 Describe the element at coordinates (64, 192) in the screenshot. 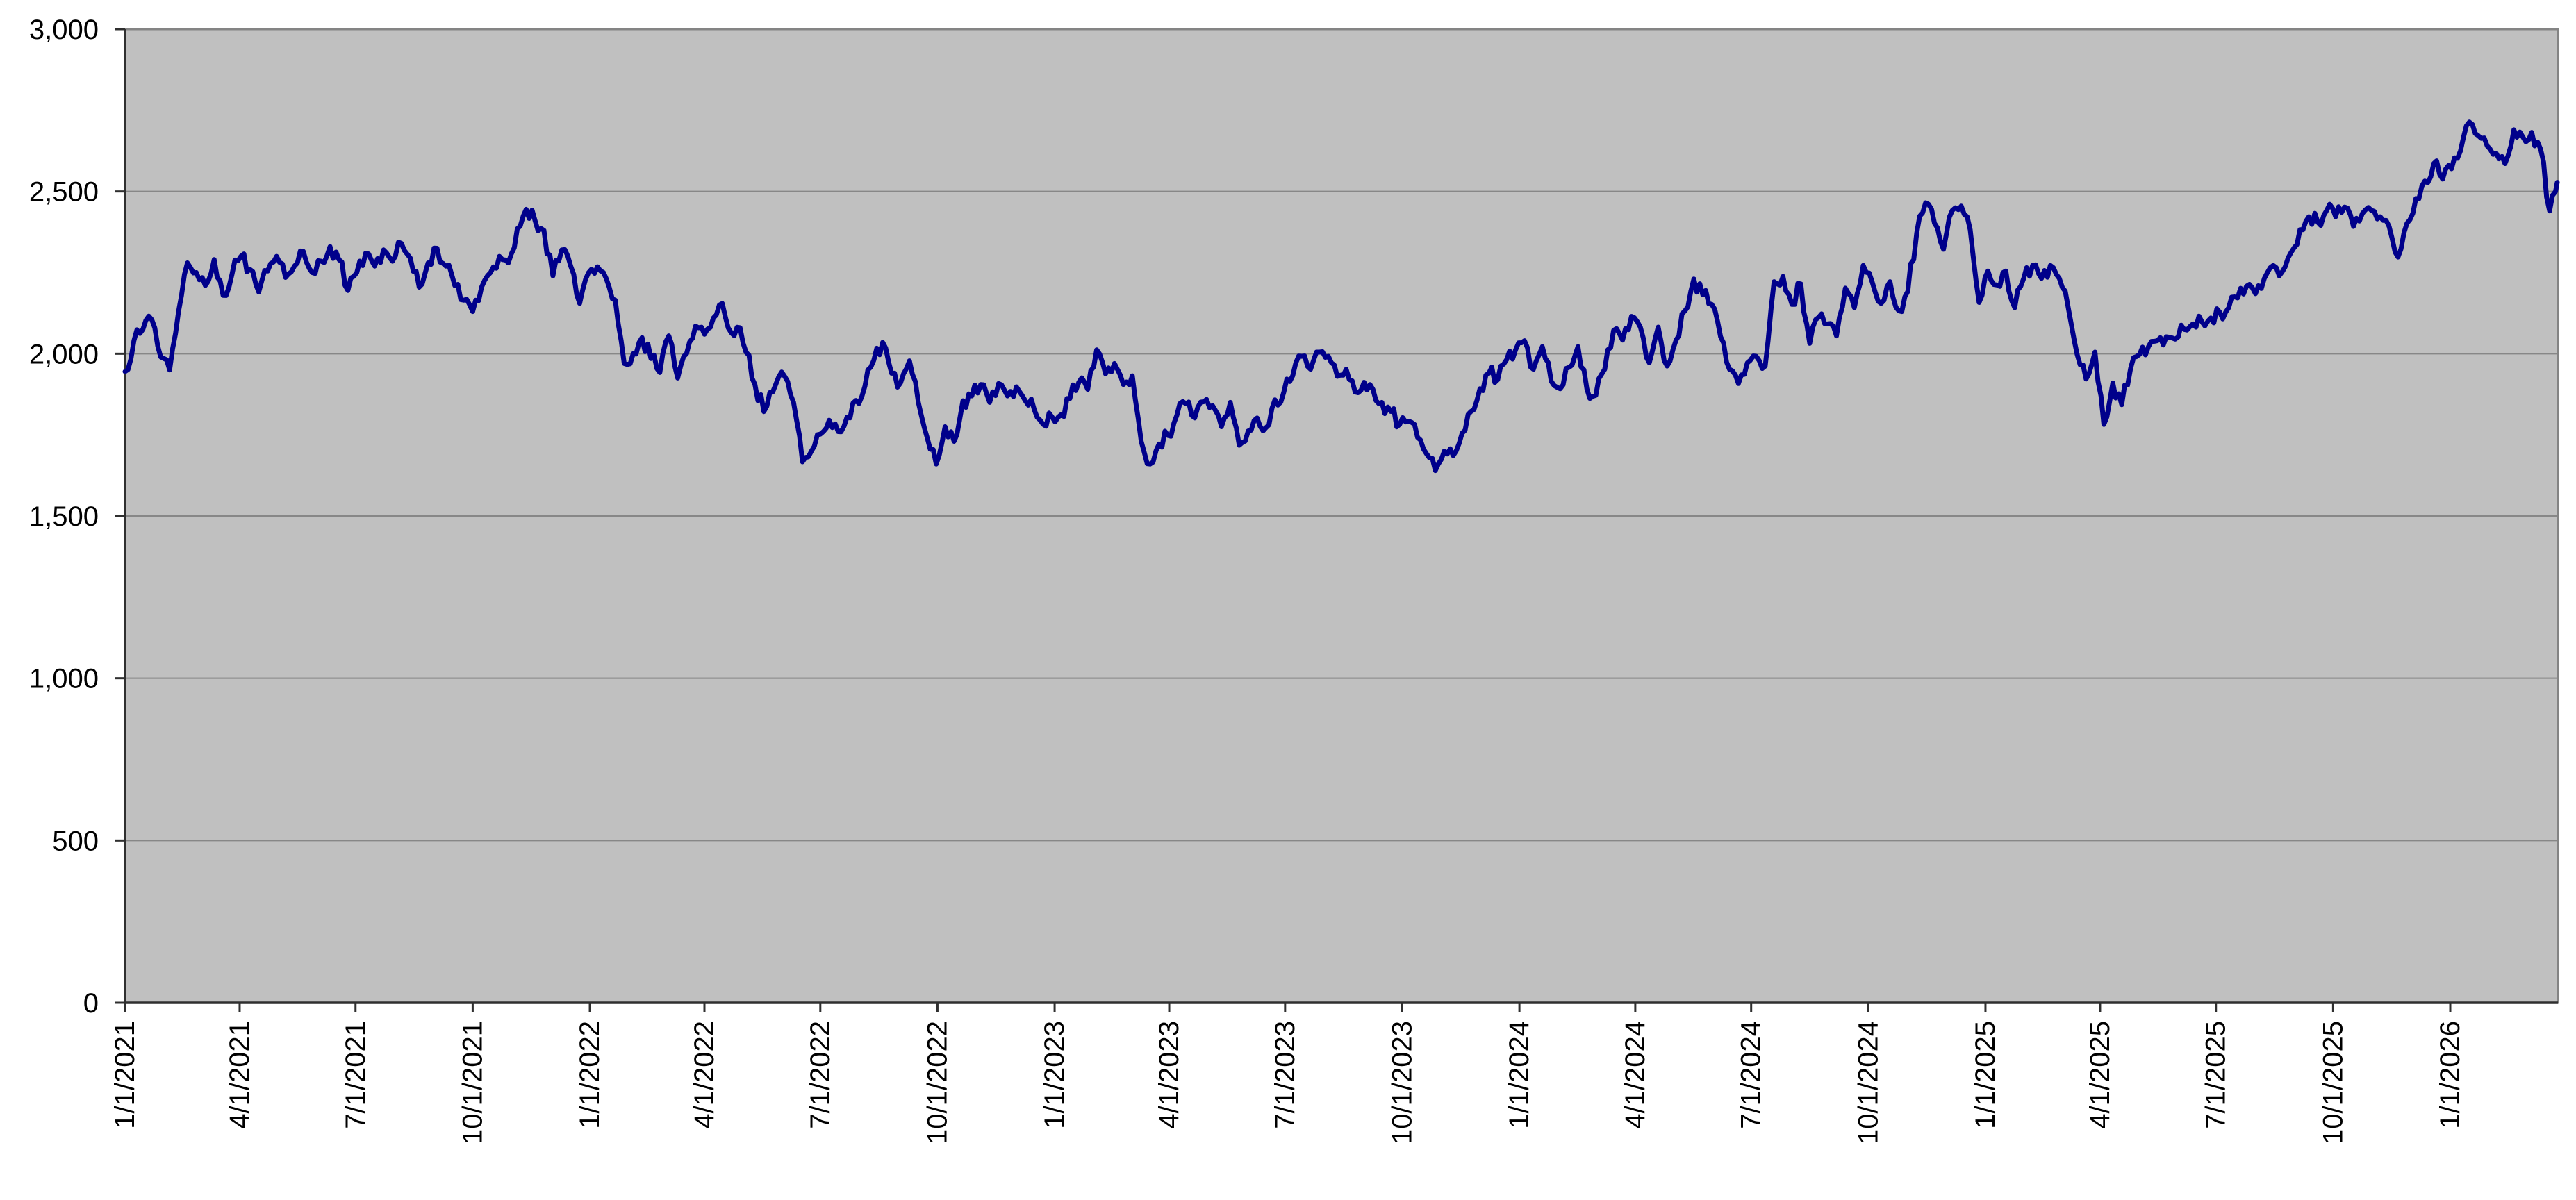

I see `y-tick-label: 2,500` at that location.